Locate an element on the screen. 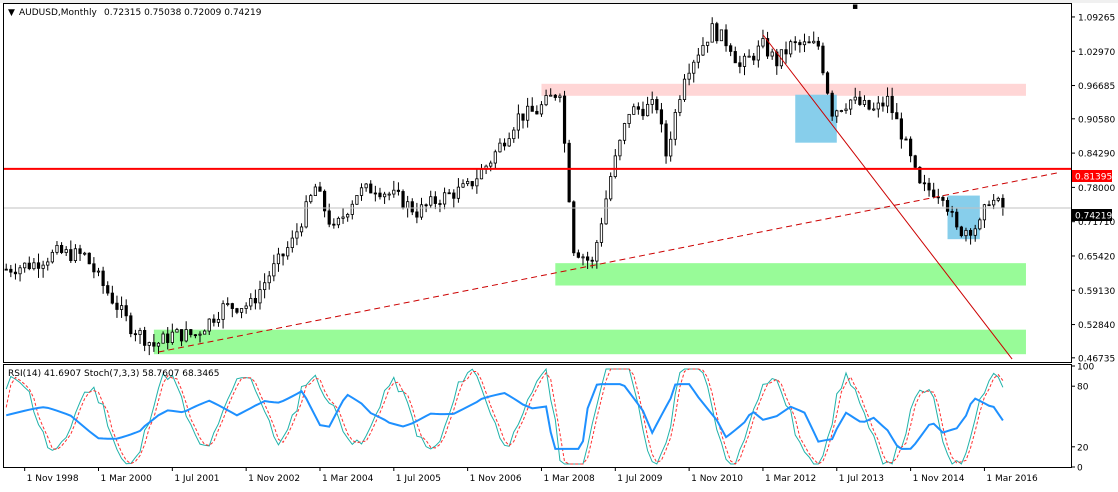 This screenshot has width=1118, height=492. time-label-4: 1 Mar 2004 is located at coordinates (348, 479).